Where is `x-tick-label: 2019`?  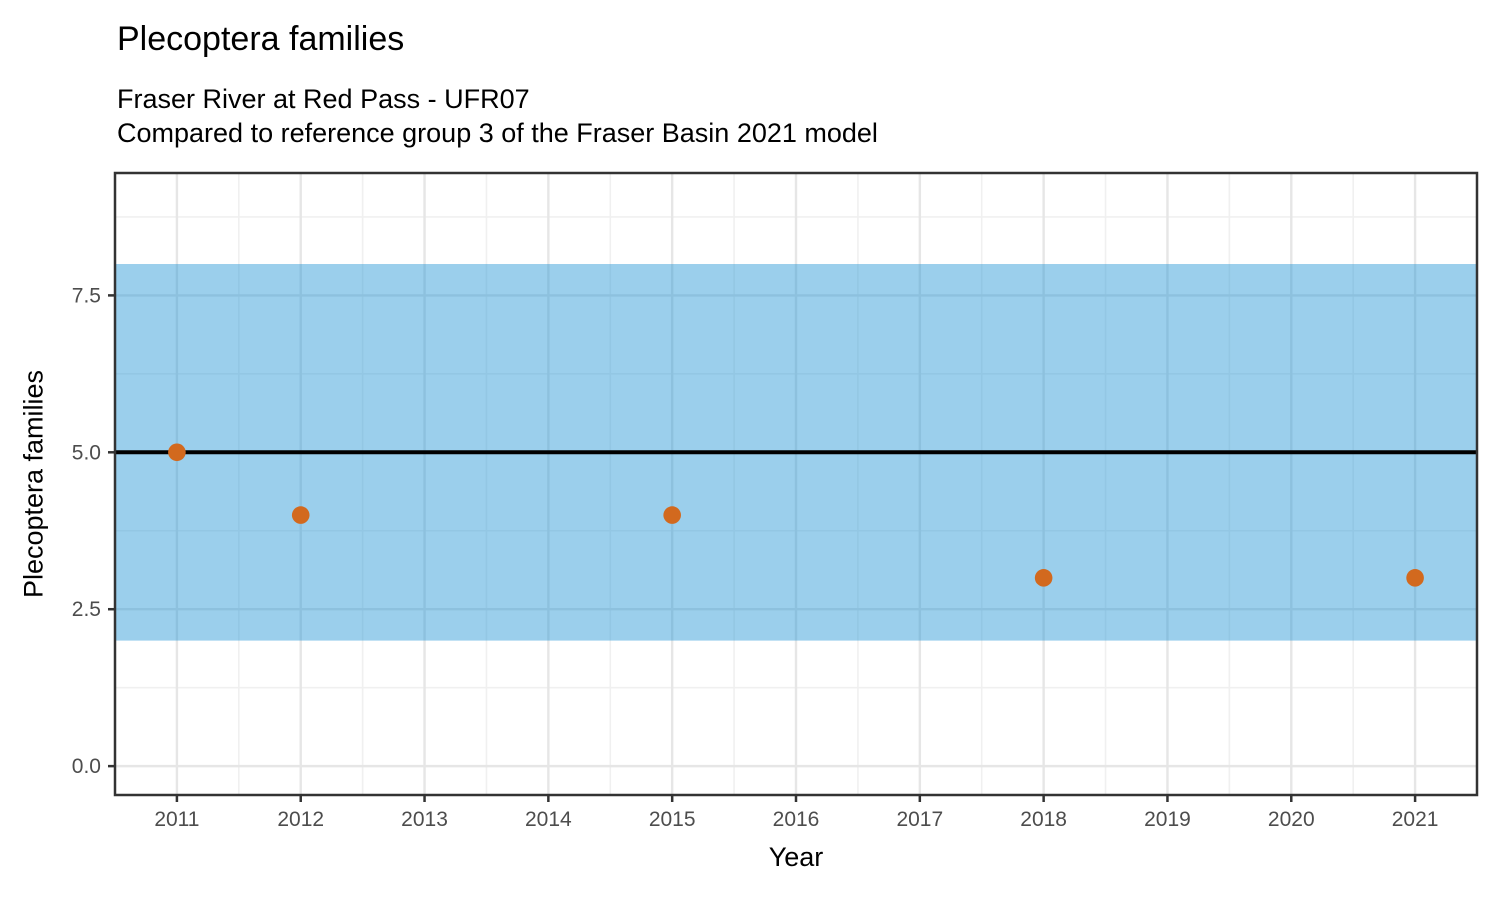
x-tick-label: 2019 is located at coordinates (1167, 819).